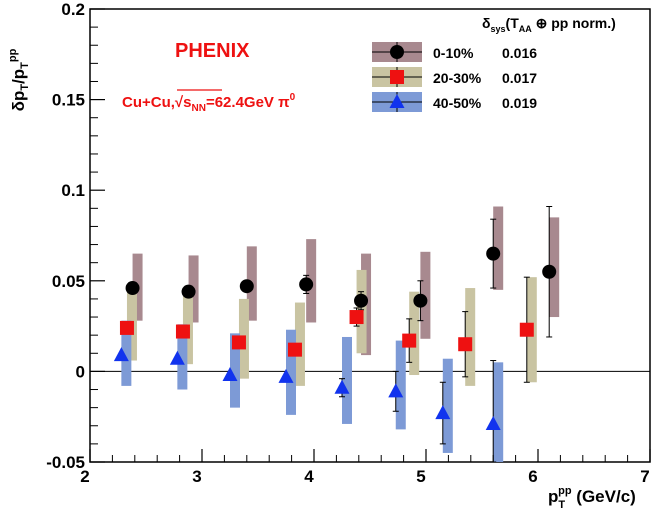  Describe the element at coordinates (73, 9) in the screenshot. I see `y-tick-label: 0.2` at that location.